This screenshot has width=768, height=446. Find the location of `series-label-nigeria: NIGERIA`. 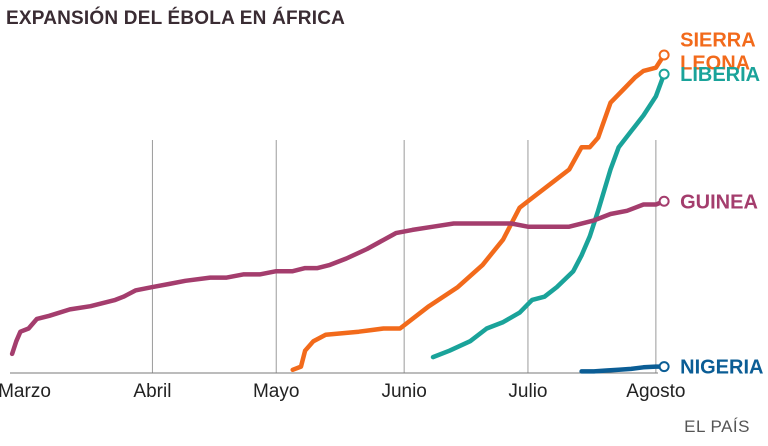

series-label-nigeria: NIGERIA is located at coordinates (721, 368).